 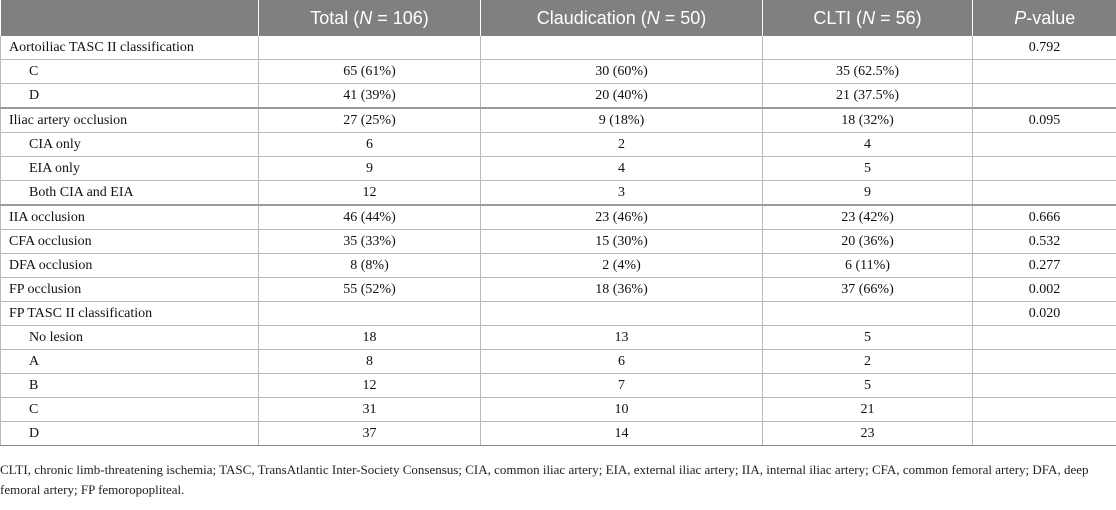 What do you see at coordinates (129, 144) in the screenshot?
I see `row-label: CIA only` at bounding box center [129, 144].